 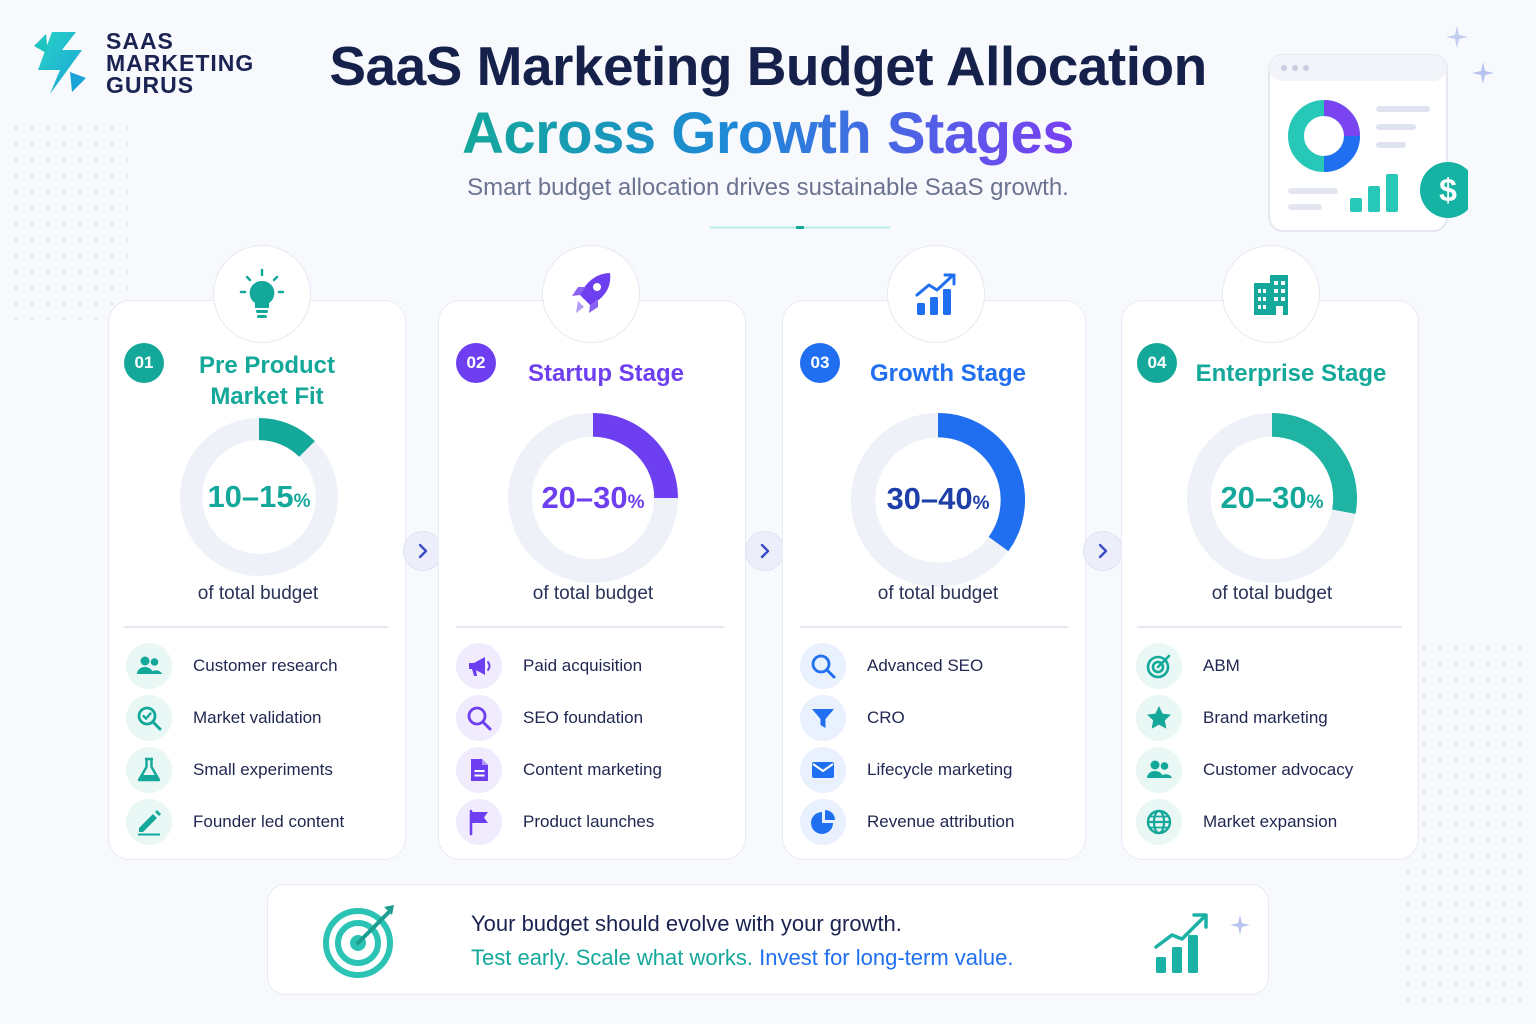 I want to click on document-icon, so click(x=479, y=770).